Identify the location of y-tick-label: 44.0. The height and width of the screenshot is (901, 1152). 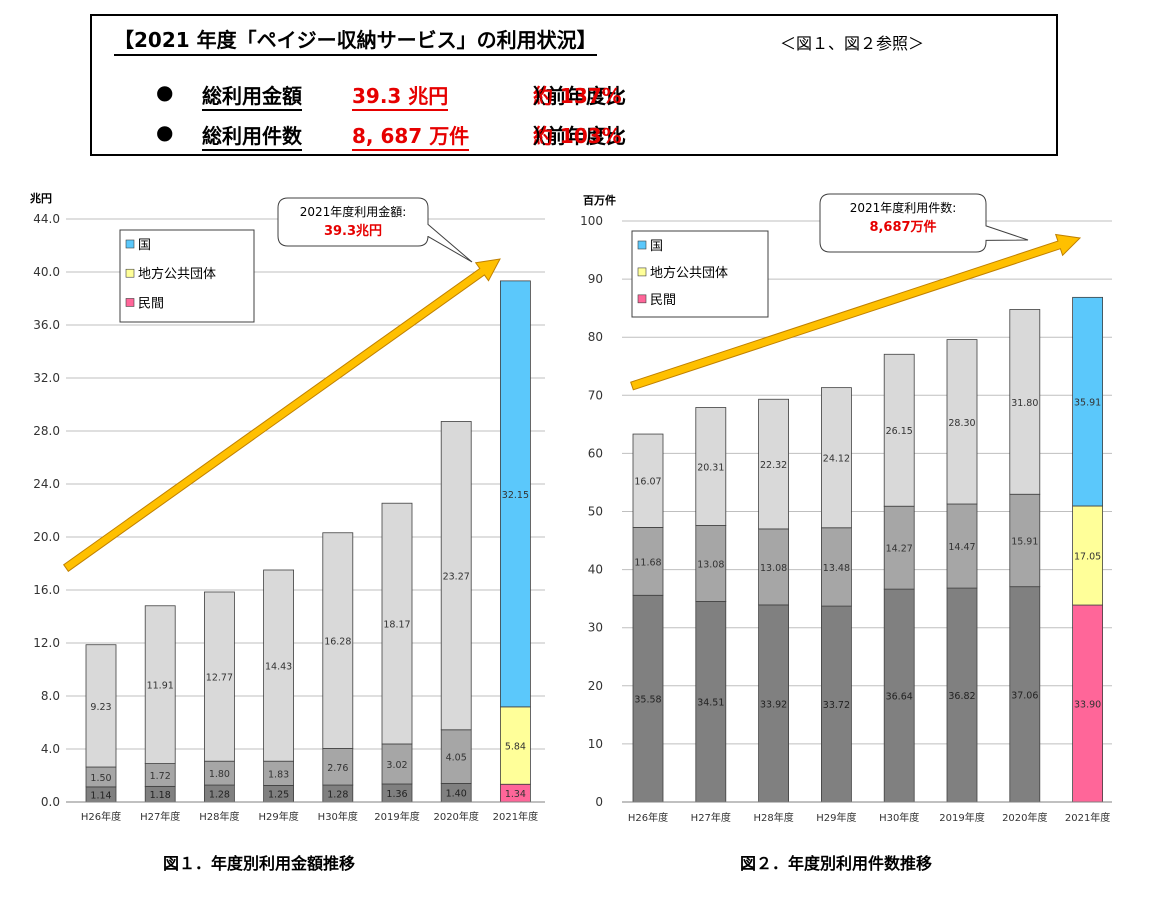
(46, 219).